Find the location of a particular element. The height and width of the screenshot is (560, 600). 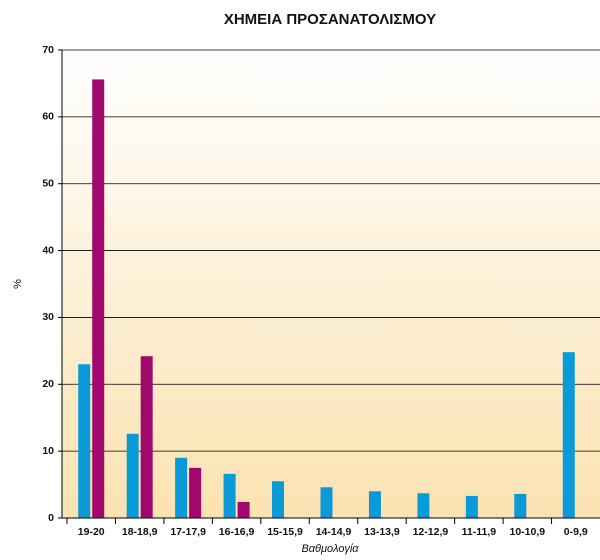

x-tick-label: 18-18,9 is located at coordinates (140, 532).